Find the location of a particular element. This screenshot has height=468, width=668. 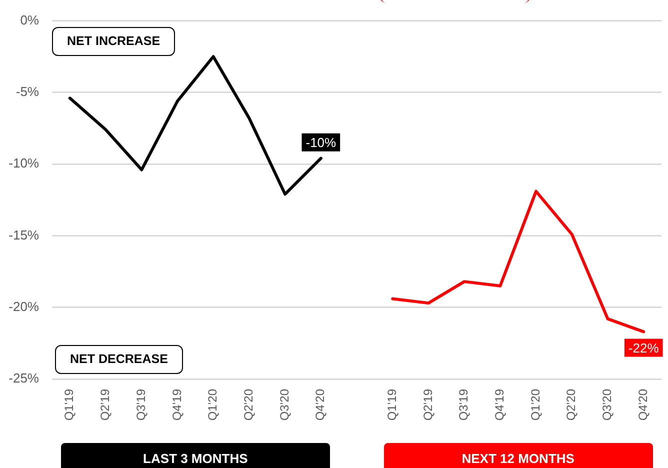

data-label: -10% is located at coordinates (321, 142).